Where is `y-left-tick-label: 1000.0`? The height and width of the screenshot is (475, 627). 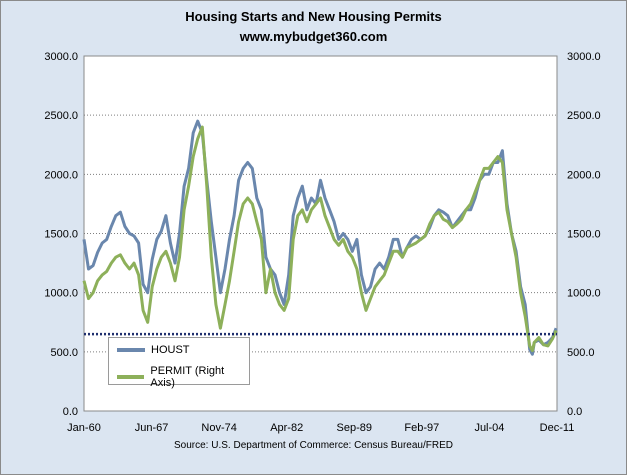
y-left-tick-label: 1000.0 is located at coordinates (61, 294).